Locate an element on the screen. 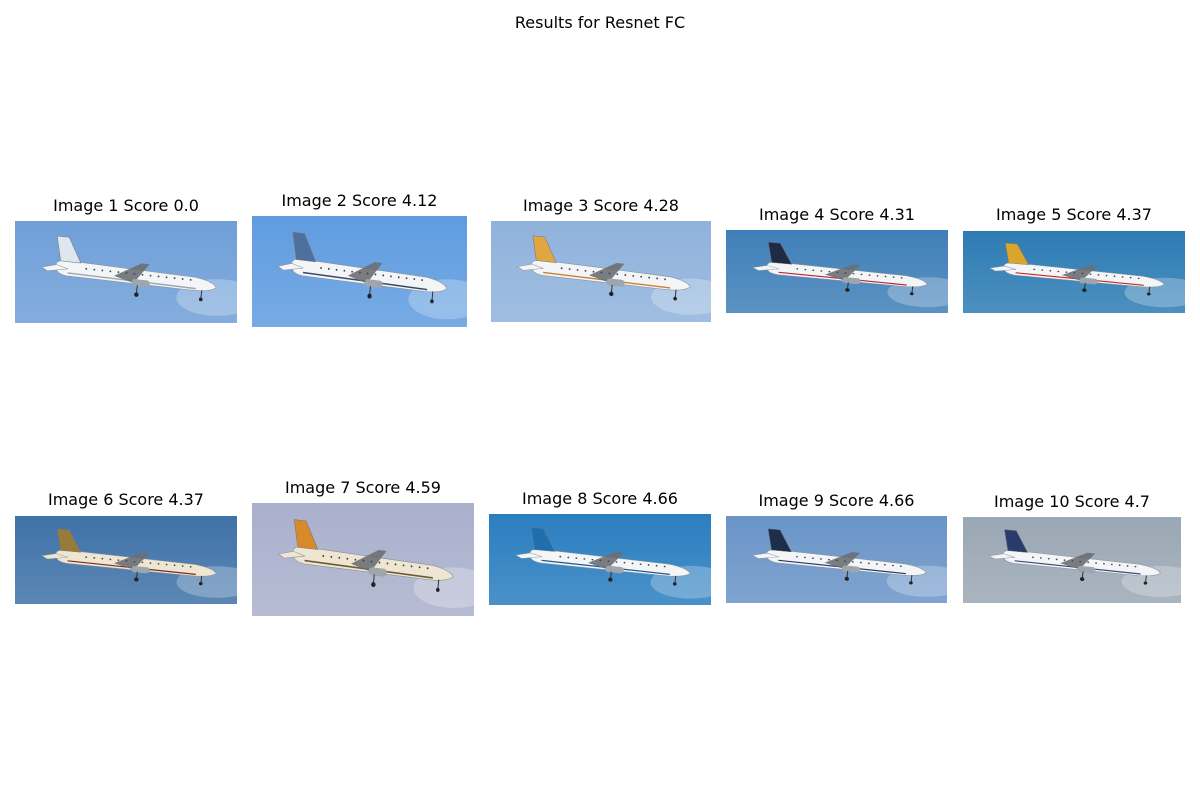  result-3-title: Image 3 Score 4.28 is located at coordinates (601, 205).